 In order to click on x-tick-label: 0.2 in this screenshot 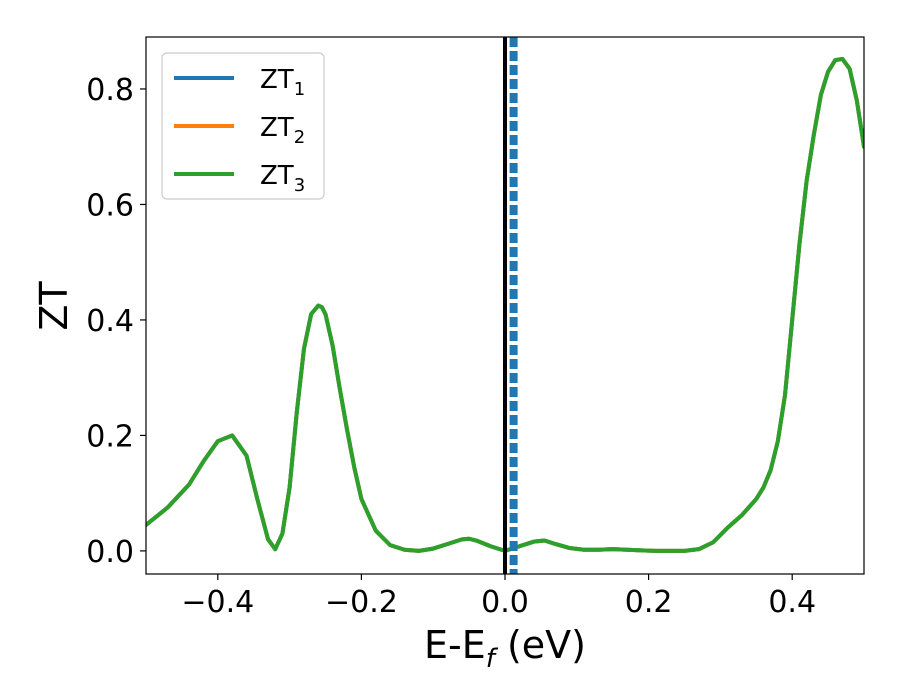, I will do `click(649, 602)`.